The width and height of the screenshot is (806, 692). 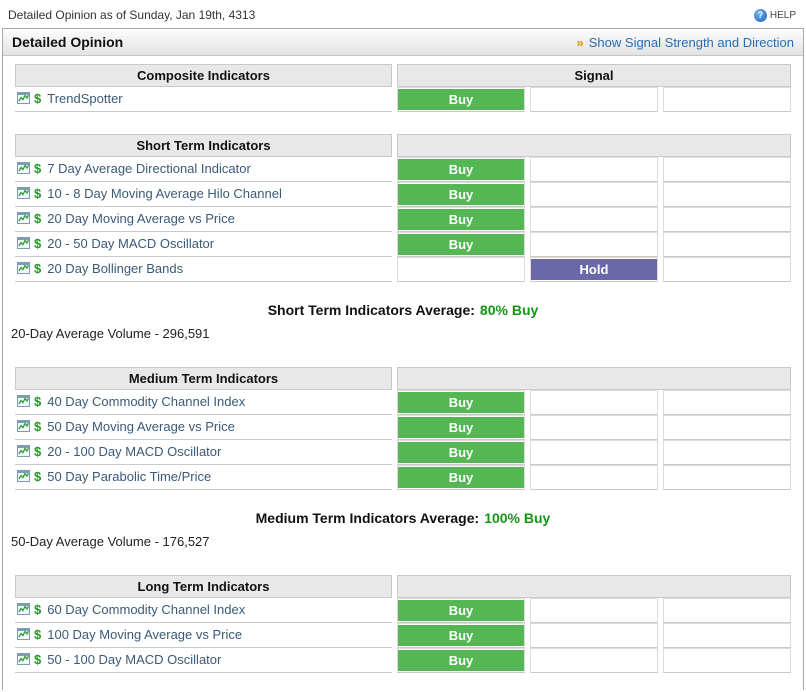 I want to click on average-label: Short Term Indicators Average:, so click(x=371, y=310).